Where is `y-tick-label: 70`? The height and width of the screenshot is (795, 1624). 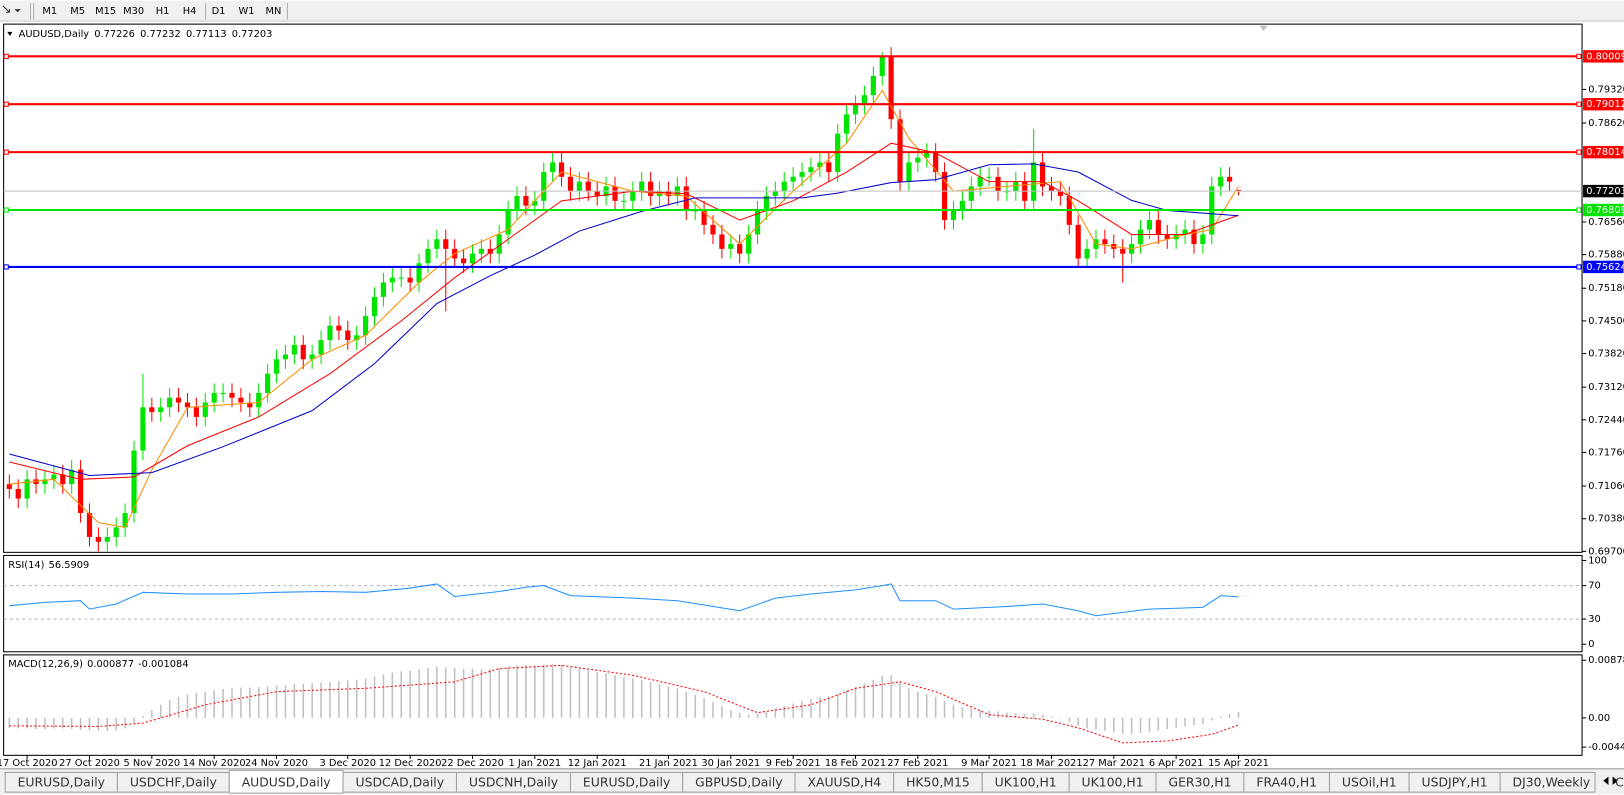
y-tick-label: 70 is located at coordinates (1594, 586).